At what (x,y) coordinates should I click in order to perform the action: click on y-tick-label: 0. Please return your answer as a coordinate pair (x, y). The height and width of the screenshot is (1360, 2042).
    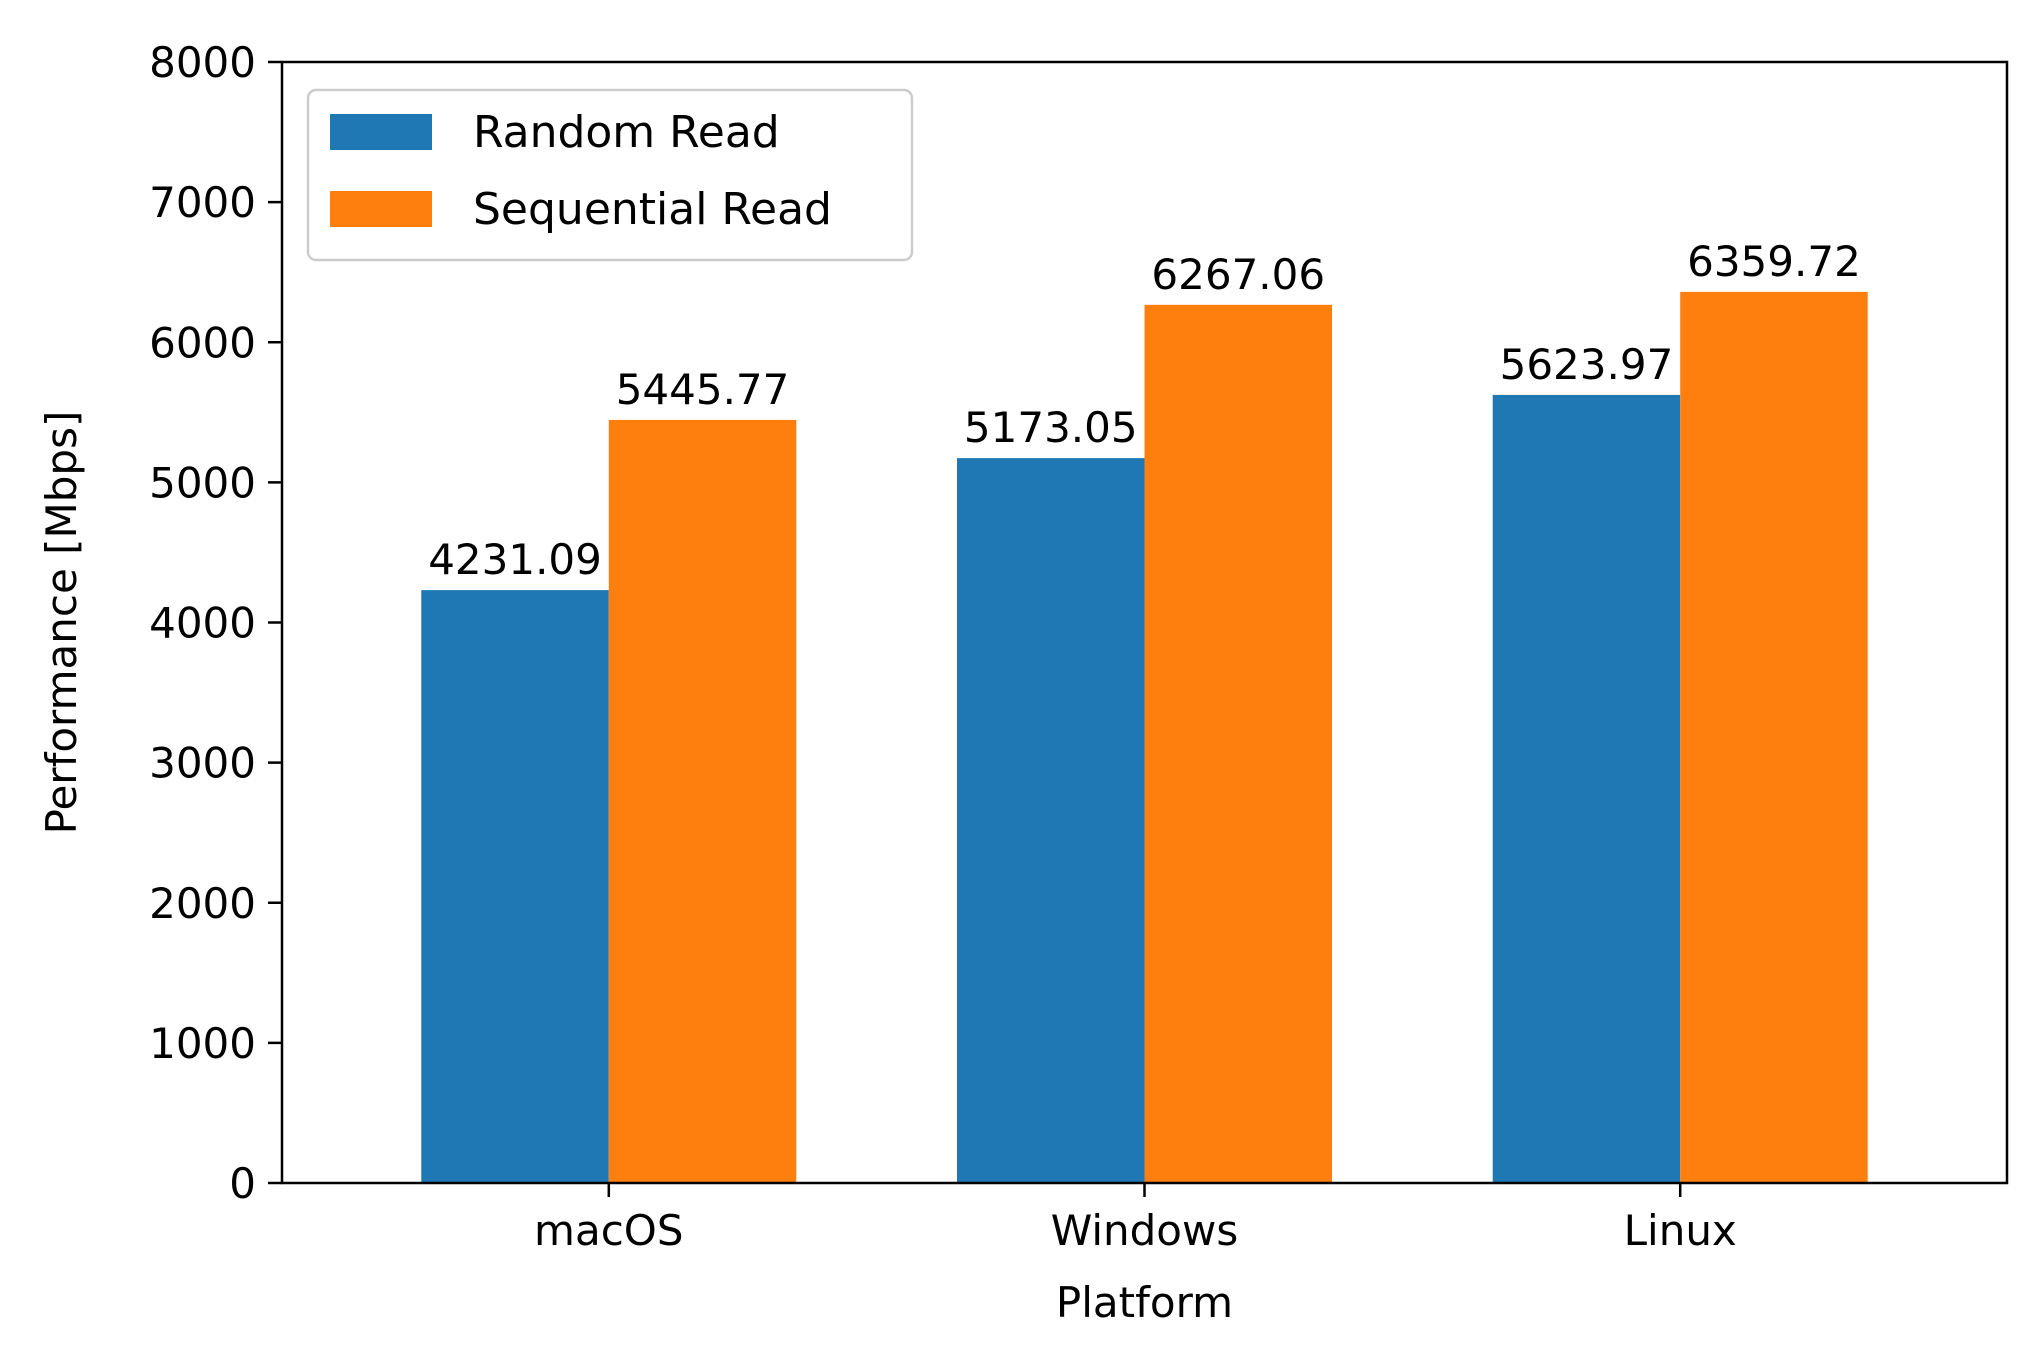
    Looking at the image, I should click on (242, 1183).